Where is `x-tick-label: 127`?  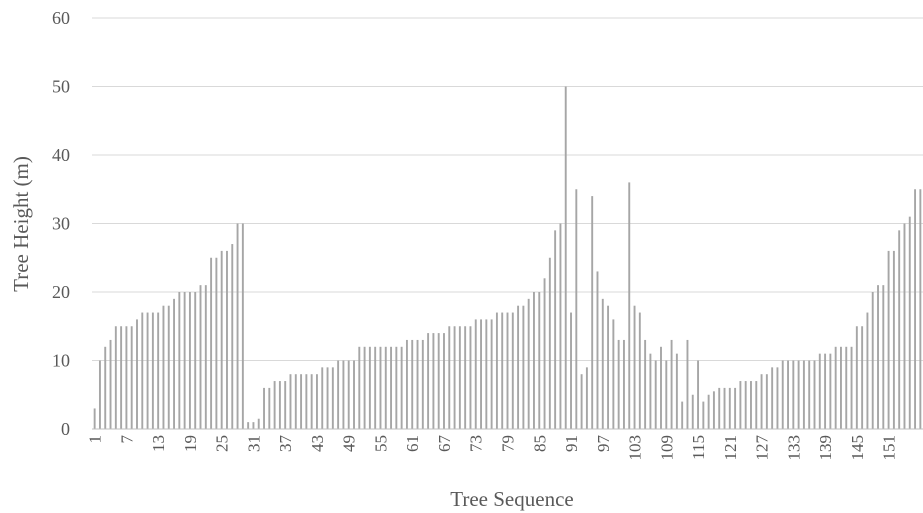 x-tick-label: 127 is located at coordinates (762, 448).